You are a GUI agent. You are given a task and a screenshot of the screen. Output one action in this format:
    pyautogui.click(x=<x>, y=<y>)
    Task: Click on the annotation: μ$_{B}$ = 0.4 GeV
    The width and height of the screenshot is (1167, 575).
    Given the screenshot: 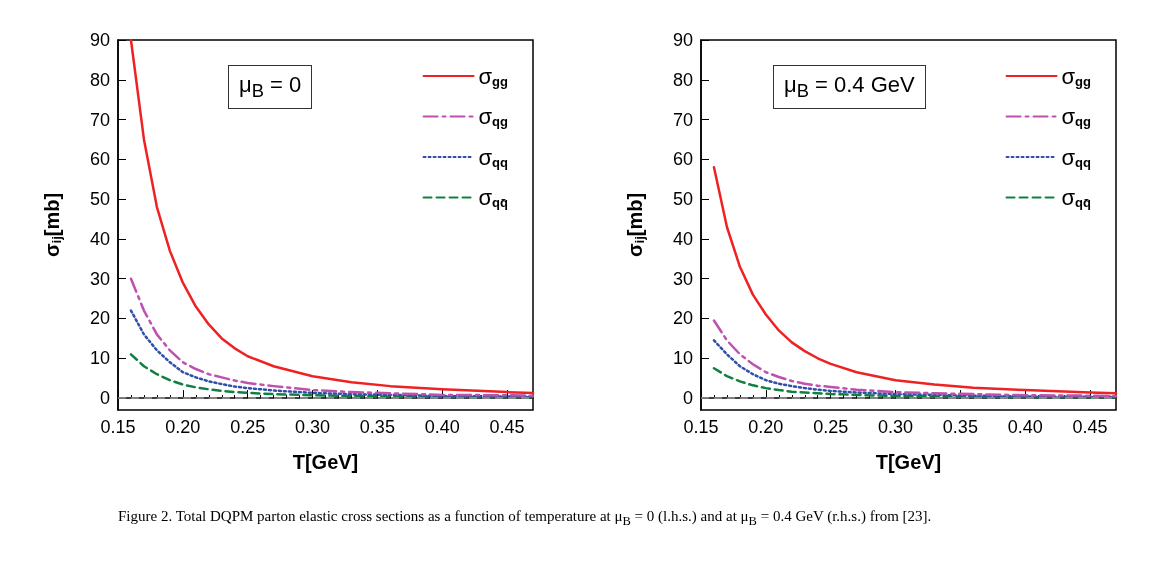 What is the action you would take?
    pyautogui.click(x=849, y=87)
    